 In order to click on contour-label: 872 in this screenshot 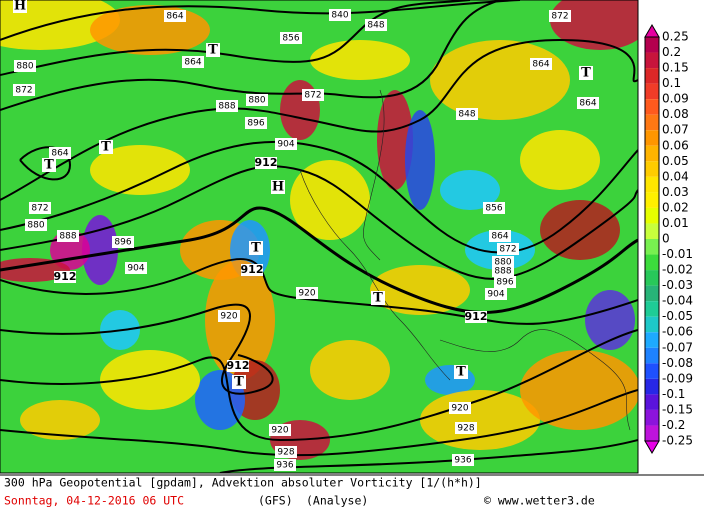, I will do `click(507, 250)`.